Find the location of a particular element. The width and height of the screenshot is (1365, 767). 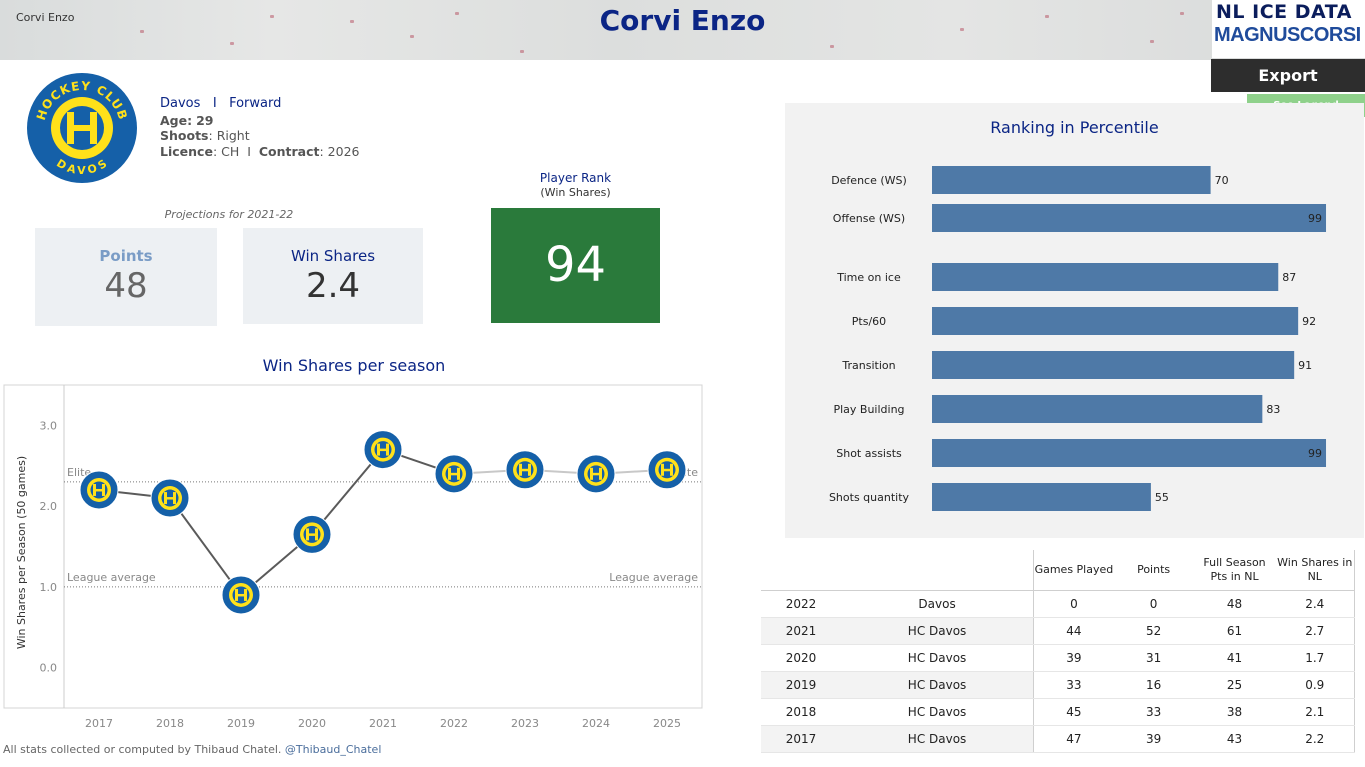

win-shares-chart-title: Win Shares per season is located at coordinates (354, 365).